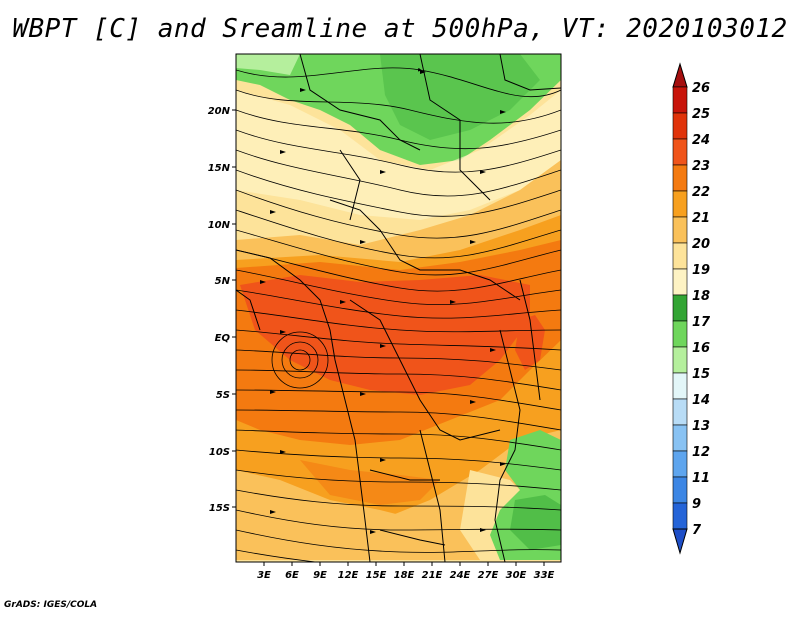 This screenshot has width=800, height=622. What do you see at coordinates (320, 575) in the screenshot?
I see `lon-label: 9E` at bounding box center [320, 575].